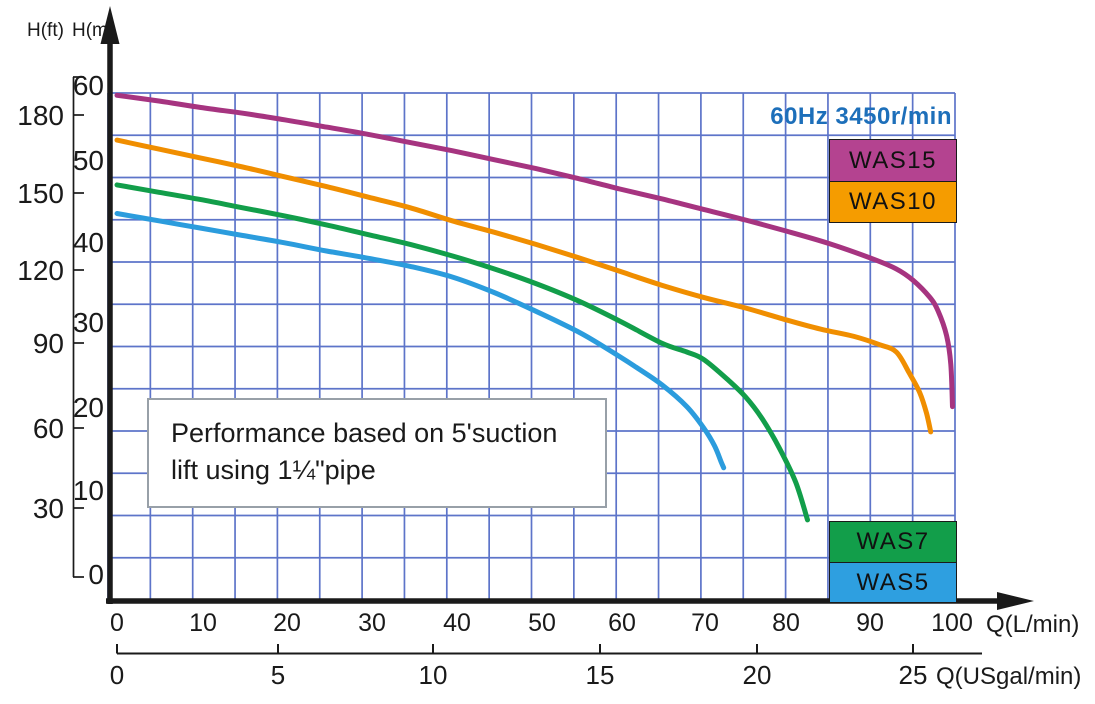 This screenshot has width=1095, height=704. What do you see at coordinates (542, 623) in the screenshot?
I see `x-tick-label-lmin: 50` at bounding box center [542, 623].